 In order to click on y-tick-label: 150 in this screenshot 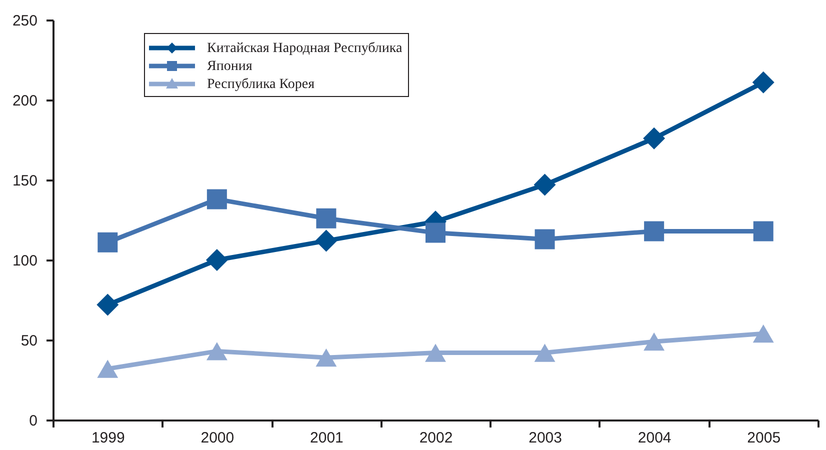, I will do `click(25, 181)`.